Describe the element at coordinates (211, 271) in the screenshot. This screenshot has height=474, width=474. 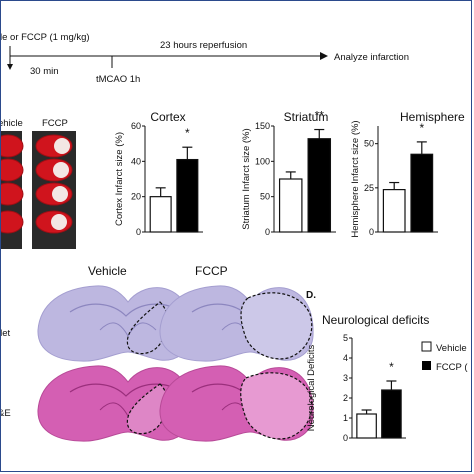
I see `histology-fccp-label: FCCP` at that location.